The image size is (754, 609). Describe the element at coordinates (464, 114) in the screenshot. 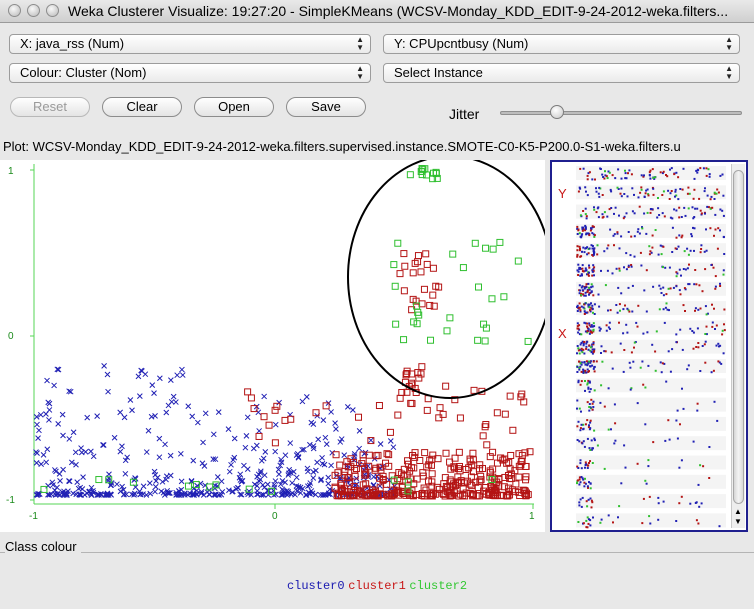

I see `jitter-label: Jitter` at that location.